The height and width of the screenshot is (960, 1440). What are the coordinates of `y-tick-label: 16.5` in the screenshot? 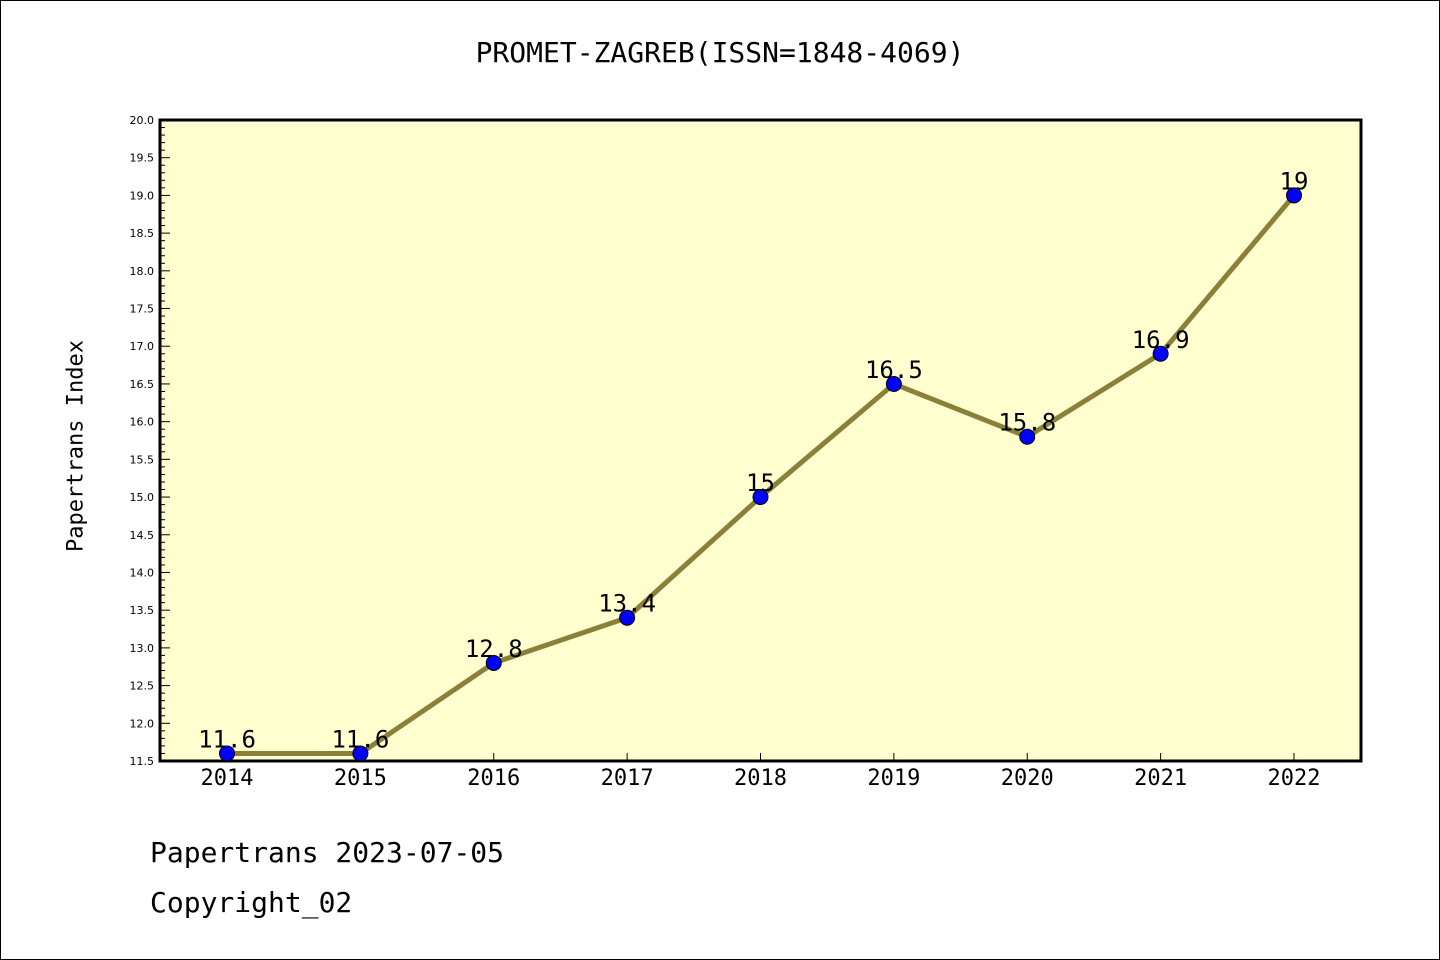 It's located at (142, 384).